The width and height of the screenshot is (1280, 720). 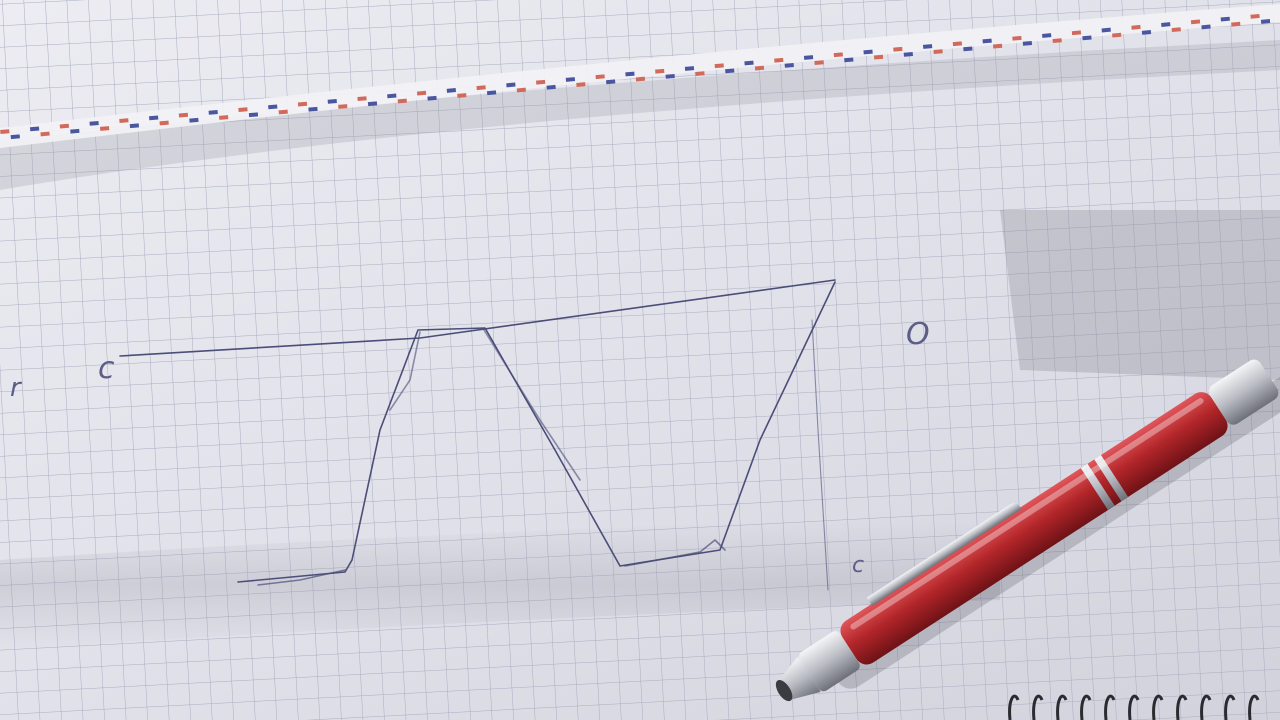 What do you see at coordinates (858, 565) in the screenshot?
I see `mark-pen-tip: c` at bounding box center [858, 565].